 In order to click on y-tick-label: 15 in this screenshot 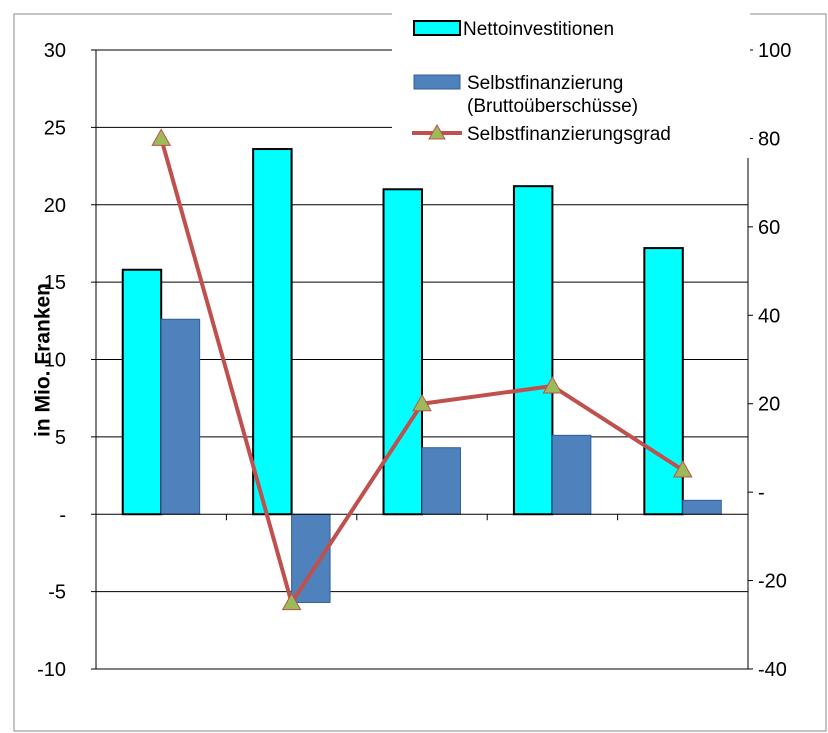, I will do `click(55, 283)`.